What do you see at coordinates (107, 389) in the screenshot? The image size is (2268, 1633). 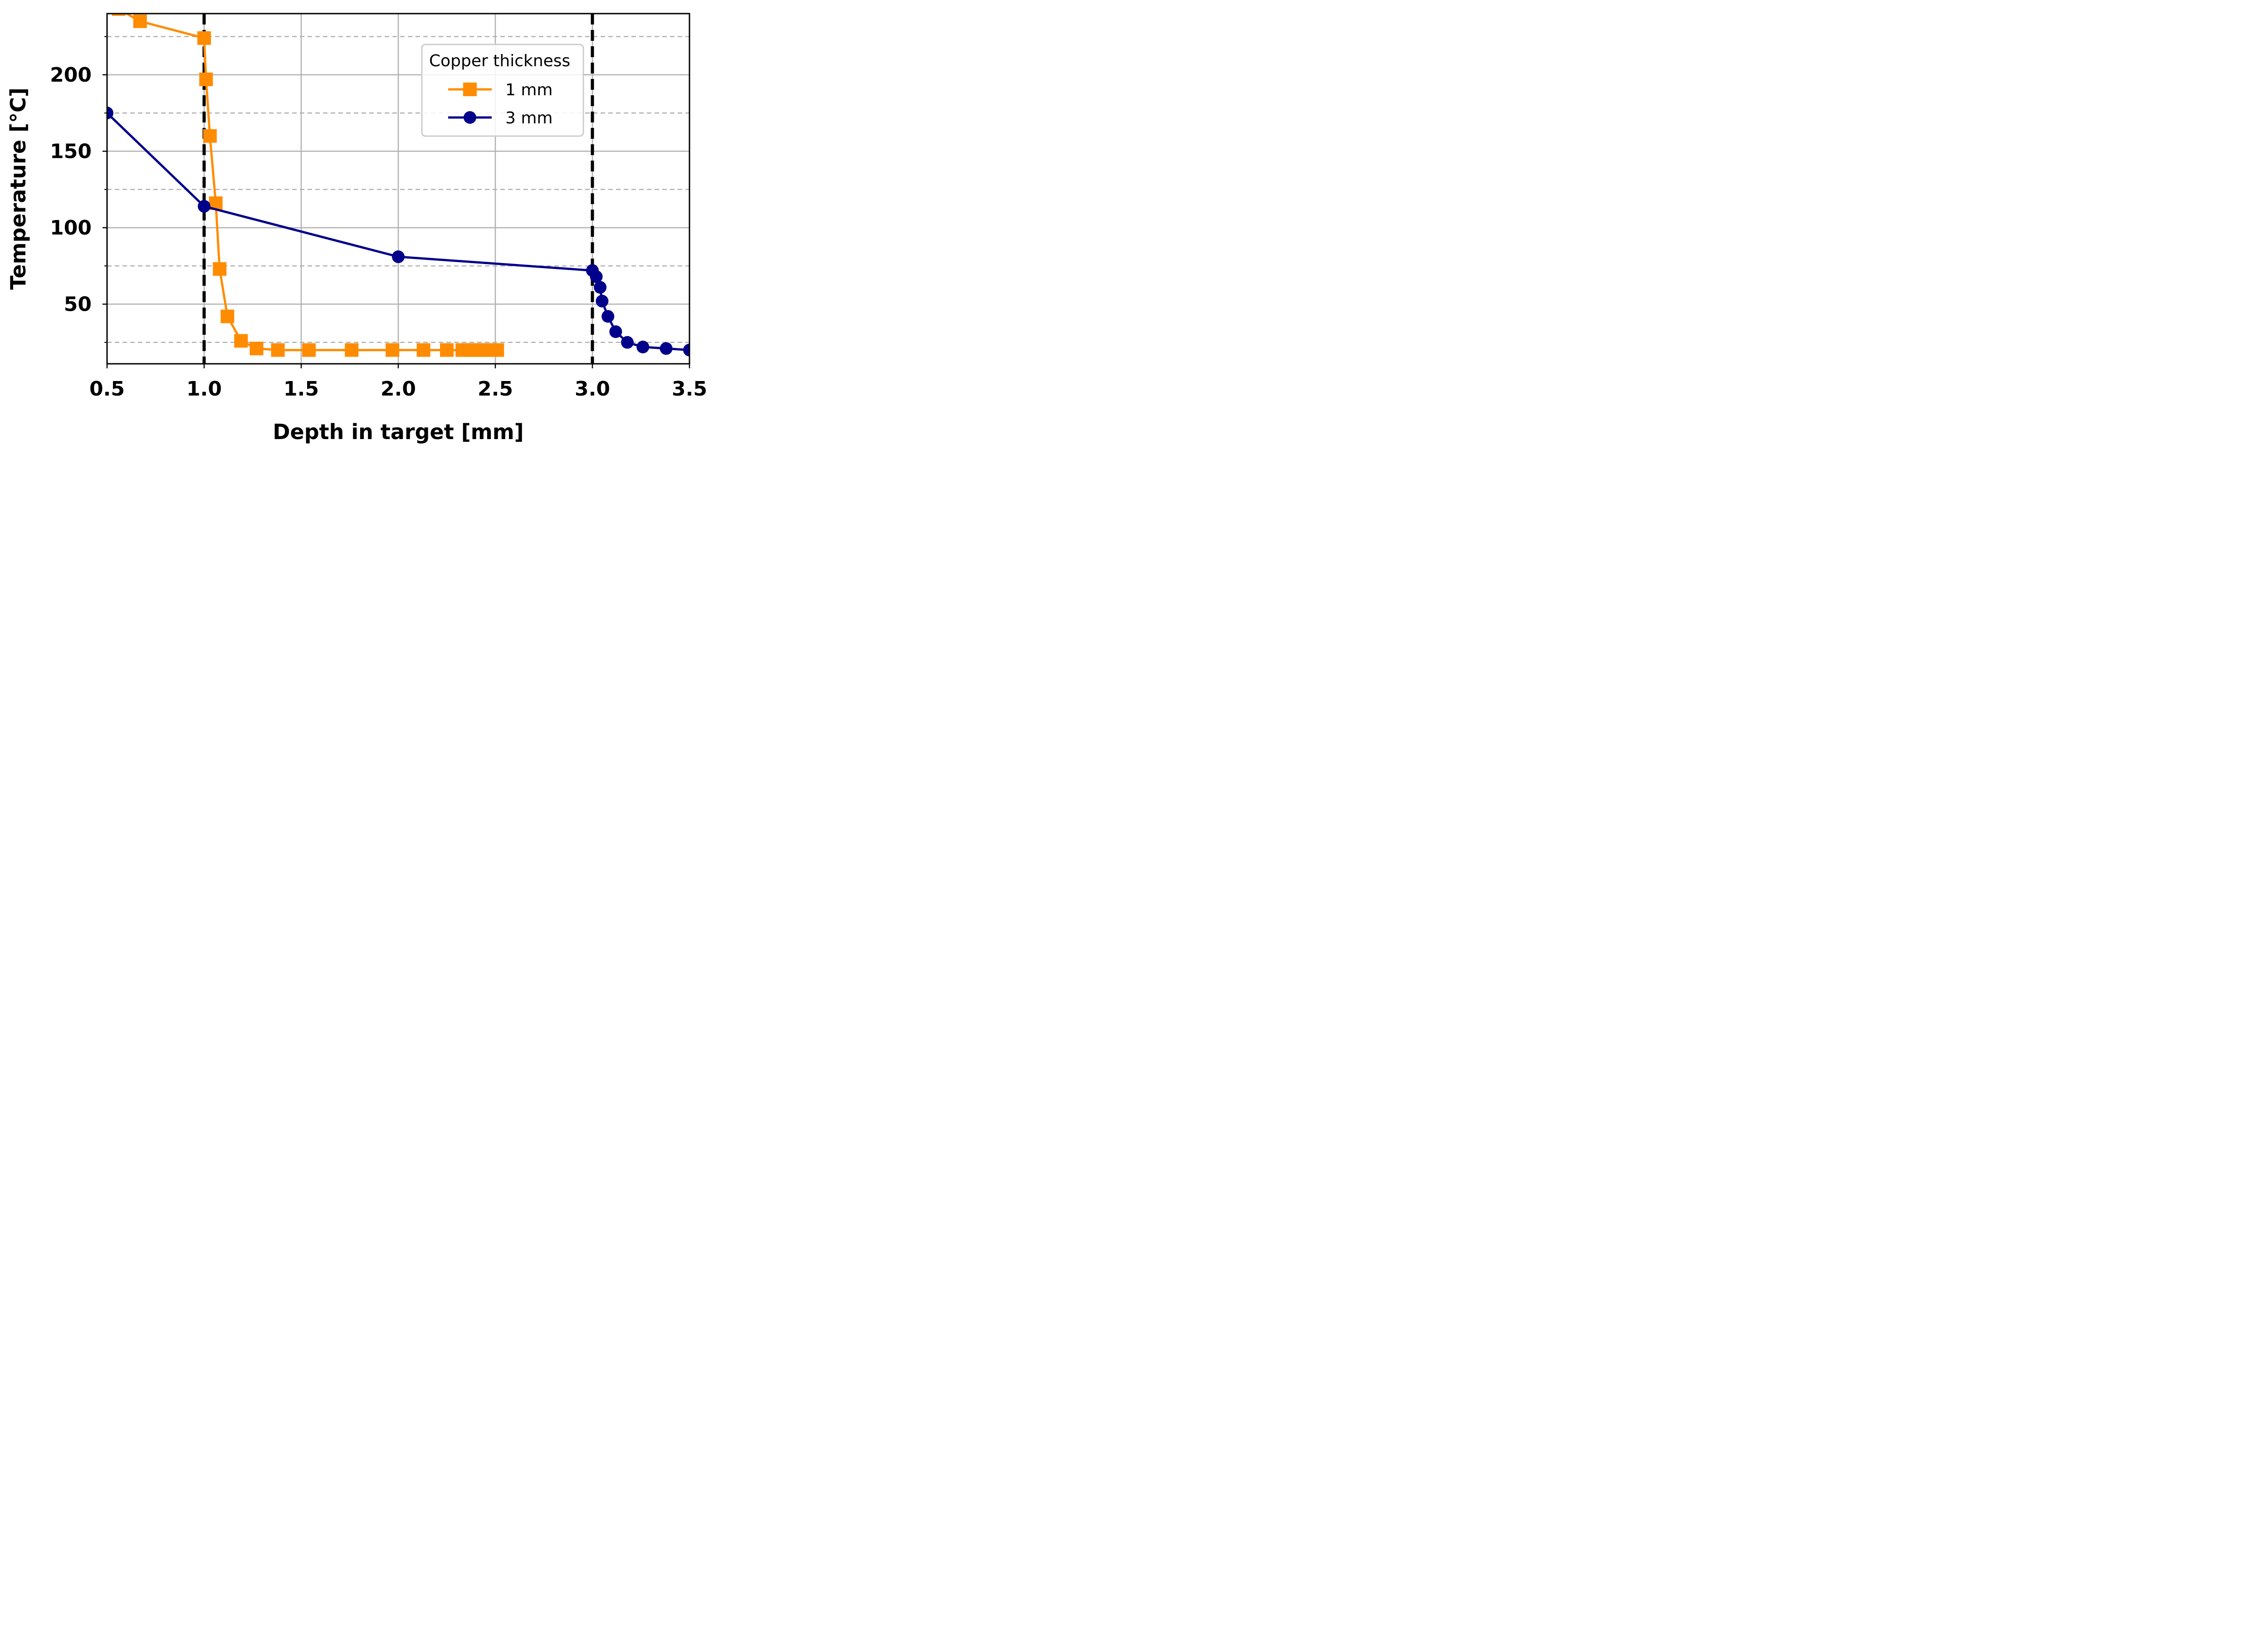 I see `x-tick-label: 0.5` at bounding box center [107, 389].